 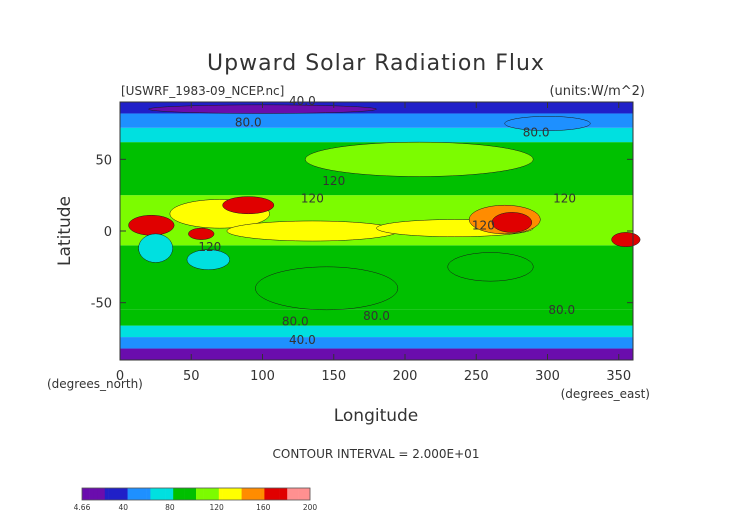 I want to click on colorbar-tick-label-4: 160, so click(x=263, y=507).